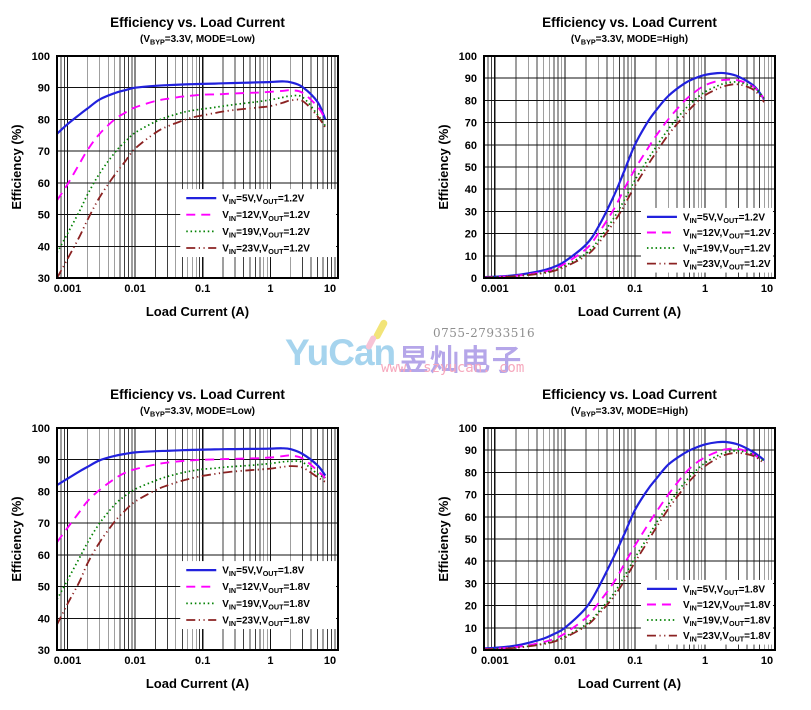  Describe the element at coordinates (263, 572) in the screenshot. I see `legend-label-0: VIN=5V,VOUT=1.8V` at that location.